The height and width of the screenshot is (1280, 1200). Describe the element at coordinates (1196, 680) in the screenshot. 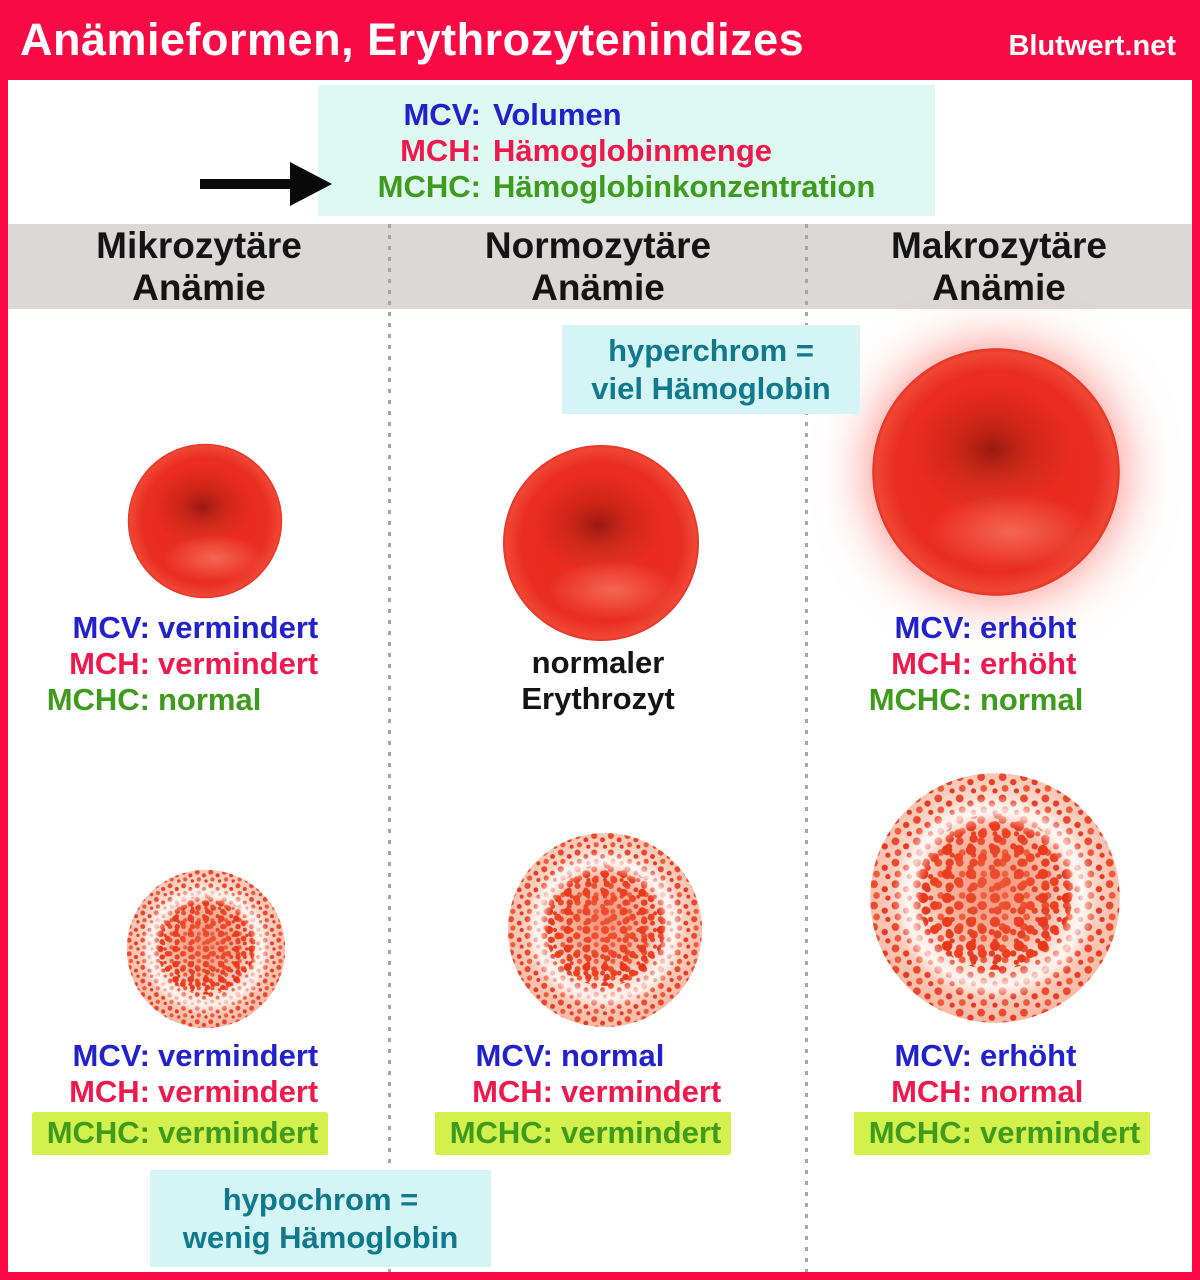

I see `frame-border-right` at that location.